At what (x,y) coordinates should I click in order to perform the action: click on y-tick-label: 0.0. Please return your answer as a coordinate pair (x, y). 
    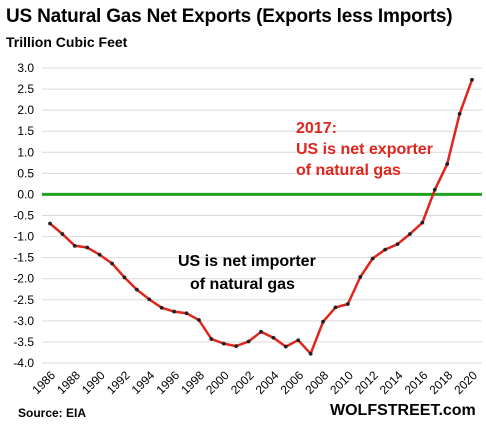
    Looking at the image, I should click on (25, 194).